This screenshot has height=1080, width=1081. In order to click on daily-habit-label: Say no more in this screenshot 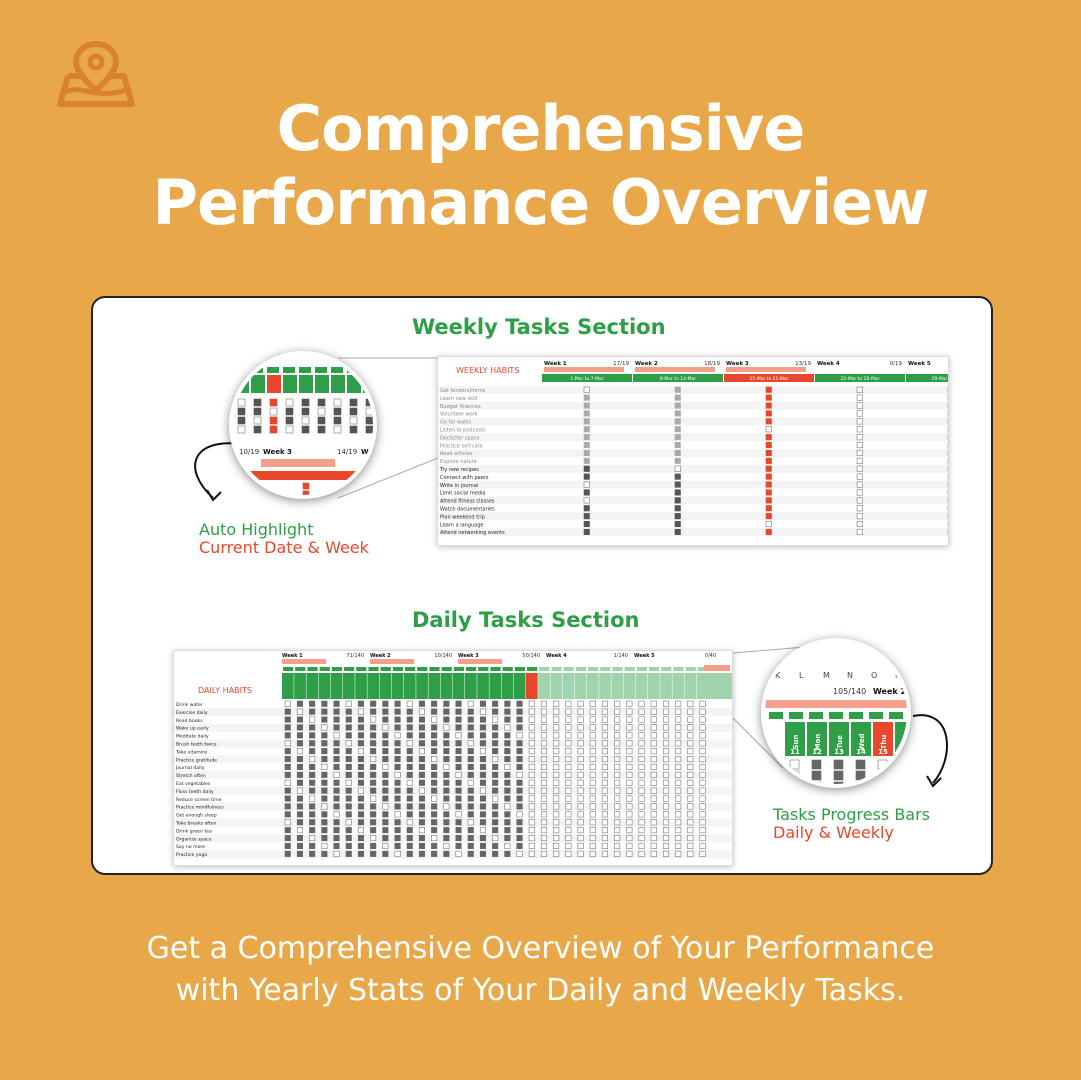, I will do `click(190, 847)`.